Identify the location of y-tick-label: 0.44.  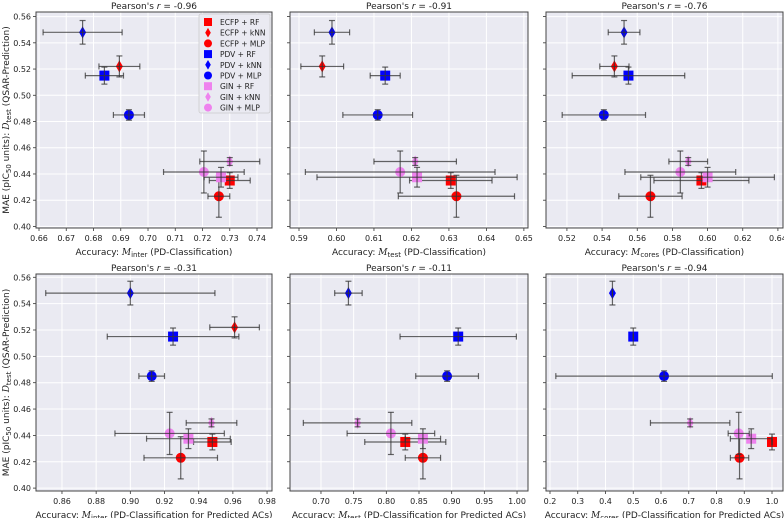
(22, 174).